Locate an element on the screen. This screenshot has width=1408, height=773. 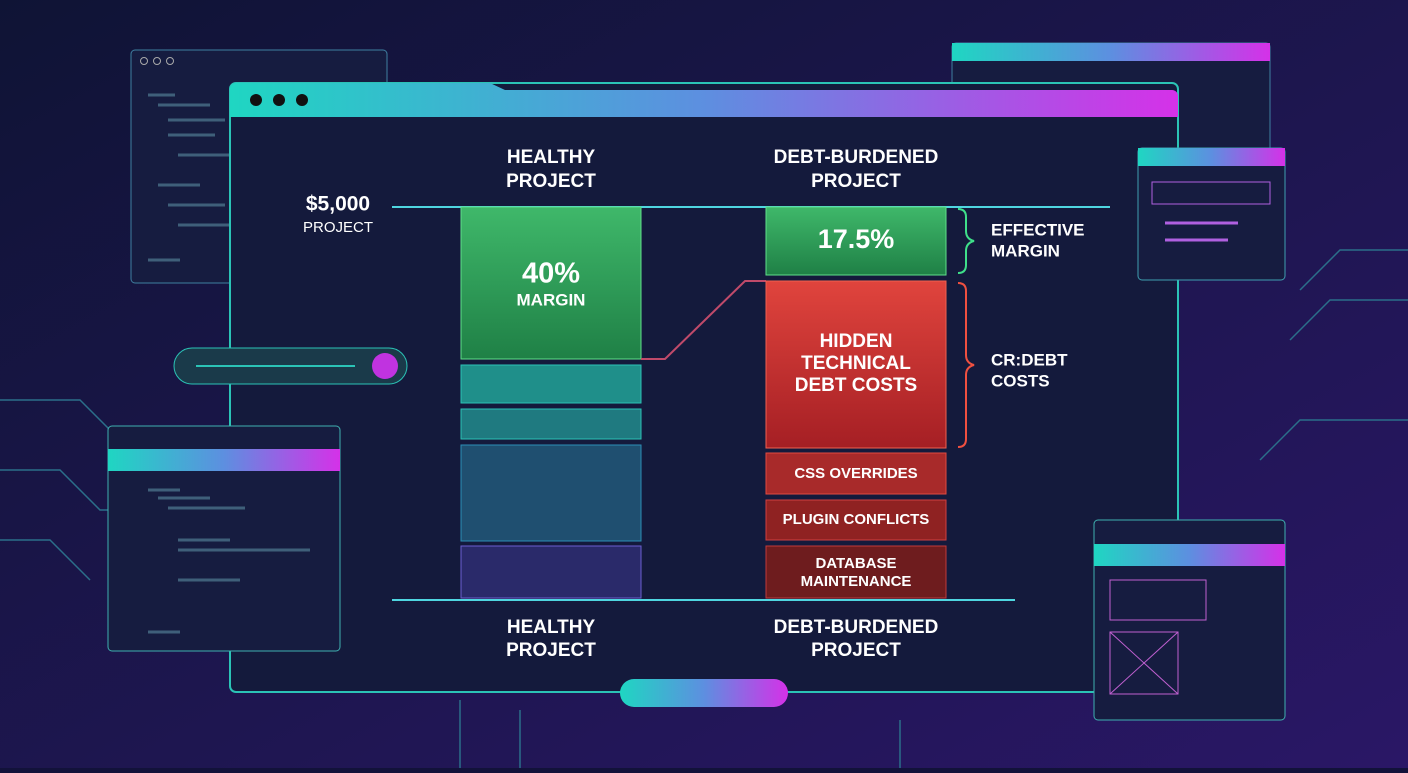
healthy-margin-value: 40% is located at coordinates (551, 274).